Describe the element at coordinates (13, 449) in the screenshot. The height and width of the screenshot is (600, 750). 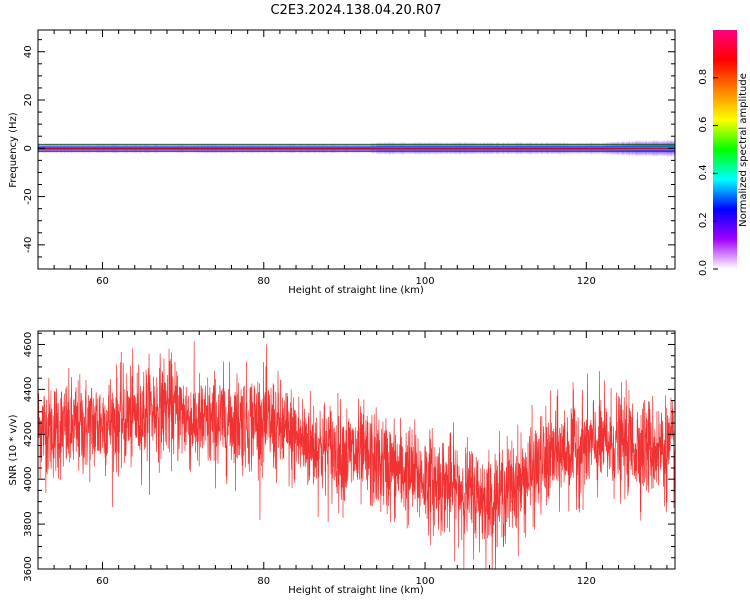
I see `snr-y-label: SNR (10 * v/v)` at that location.